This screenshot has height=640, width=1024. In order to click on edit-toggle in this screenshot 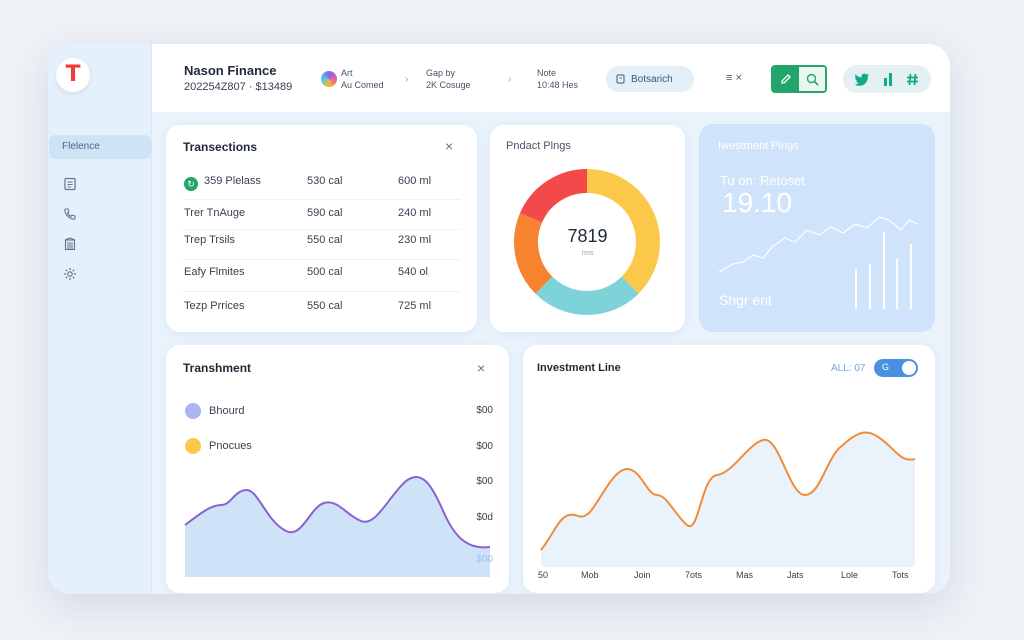, I will do `click(786, 79)`.